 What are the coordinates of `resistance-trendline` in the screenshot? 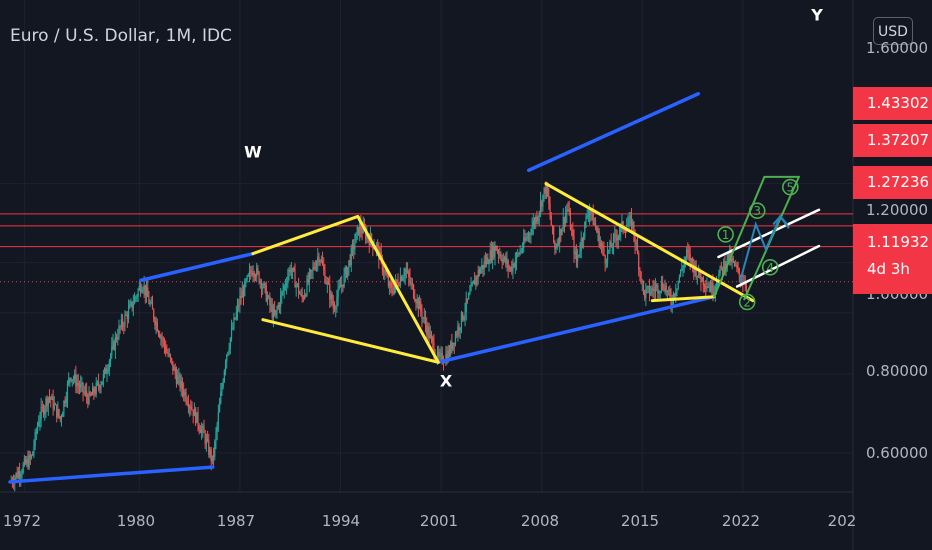 It's located at (197, 267).